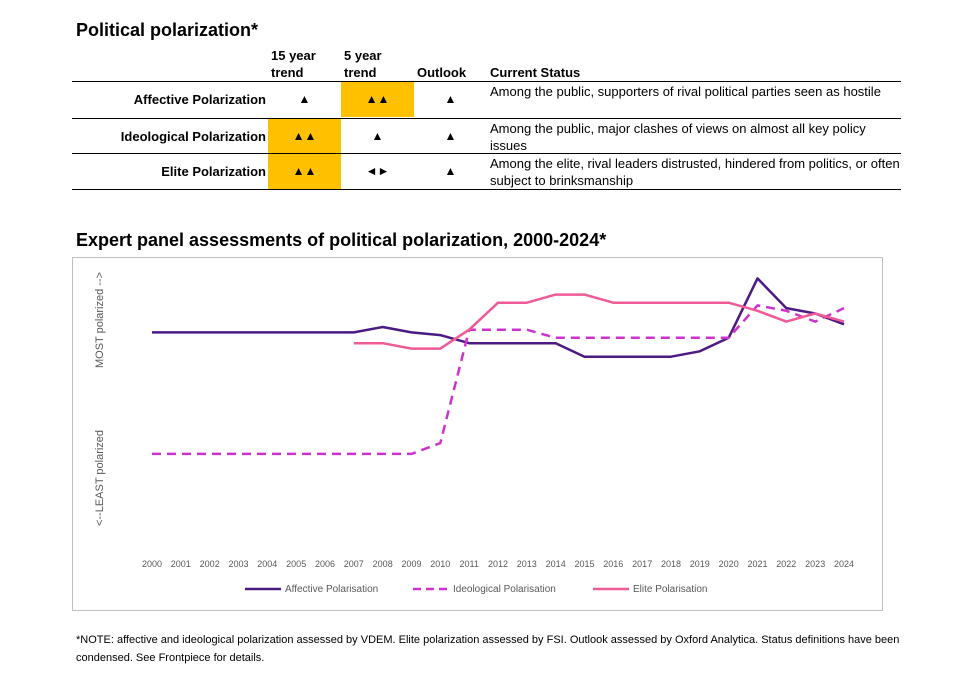 This screenshot has width=969, height=681. What do you see at coordinates (486, 81) in the screenshot?
I see `table-rule-top` at bounding box center [486, 81].